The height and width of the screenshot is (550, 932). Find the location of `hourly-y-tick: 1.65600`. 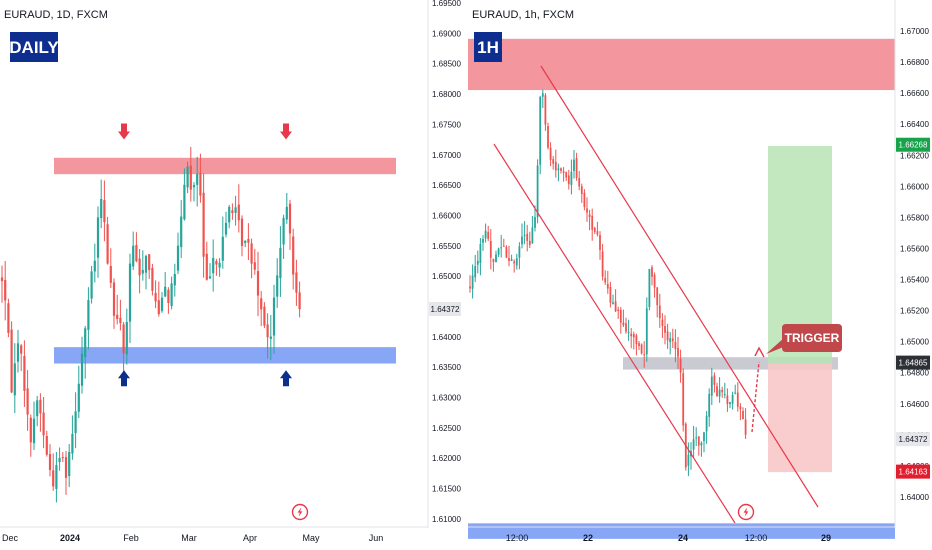

hourly-y-tick: 1.65600 is located at coordinates (914, 248).